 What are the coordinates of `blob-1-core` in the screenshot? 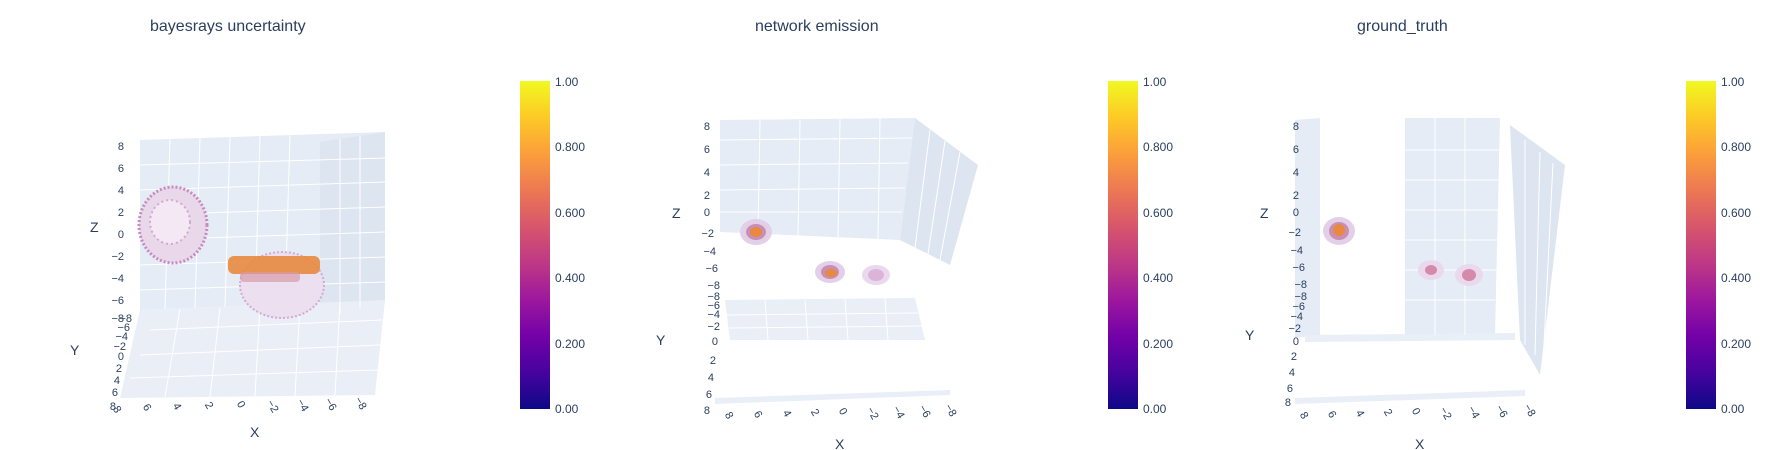 It's located at (1339, 230).